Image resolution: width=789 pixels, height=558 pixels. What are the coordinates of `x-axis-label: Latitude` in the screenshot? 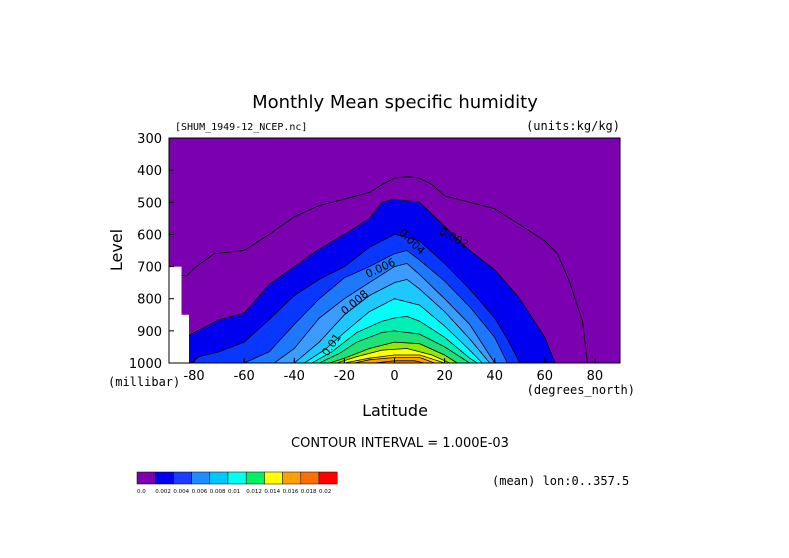 It's located at (395, 410).